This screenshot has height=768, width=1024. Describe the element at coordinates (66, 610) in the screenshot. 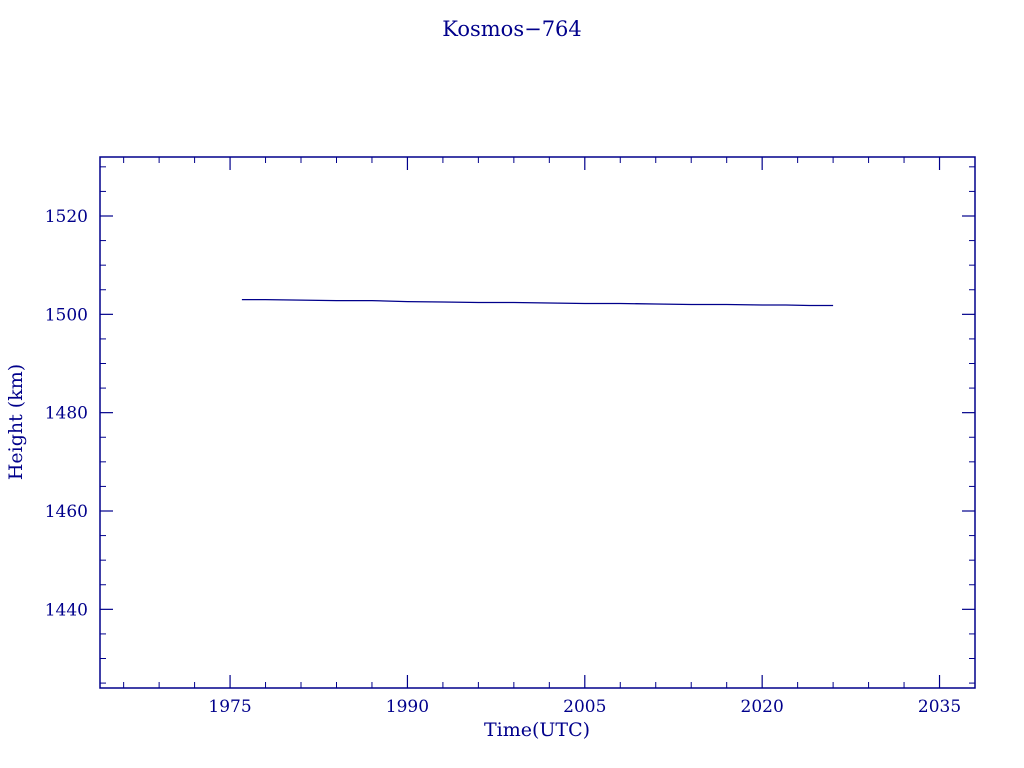

I see `y-tick-label: 1440` at that location.